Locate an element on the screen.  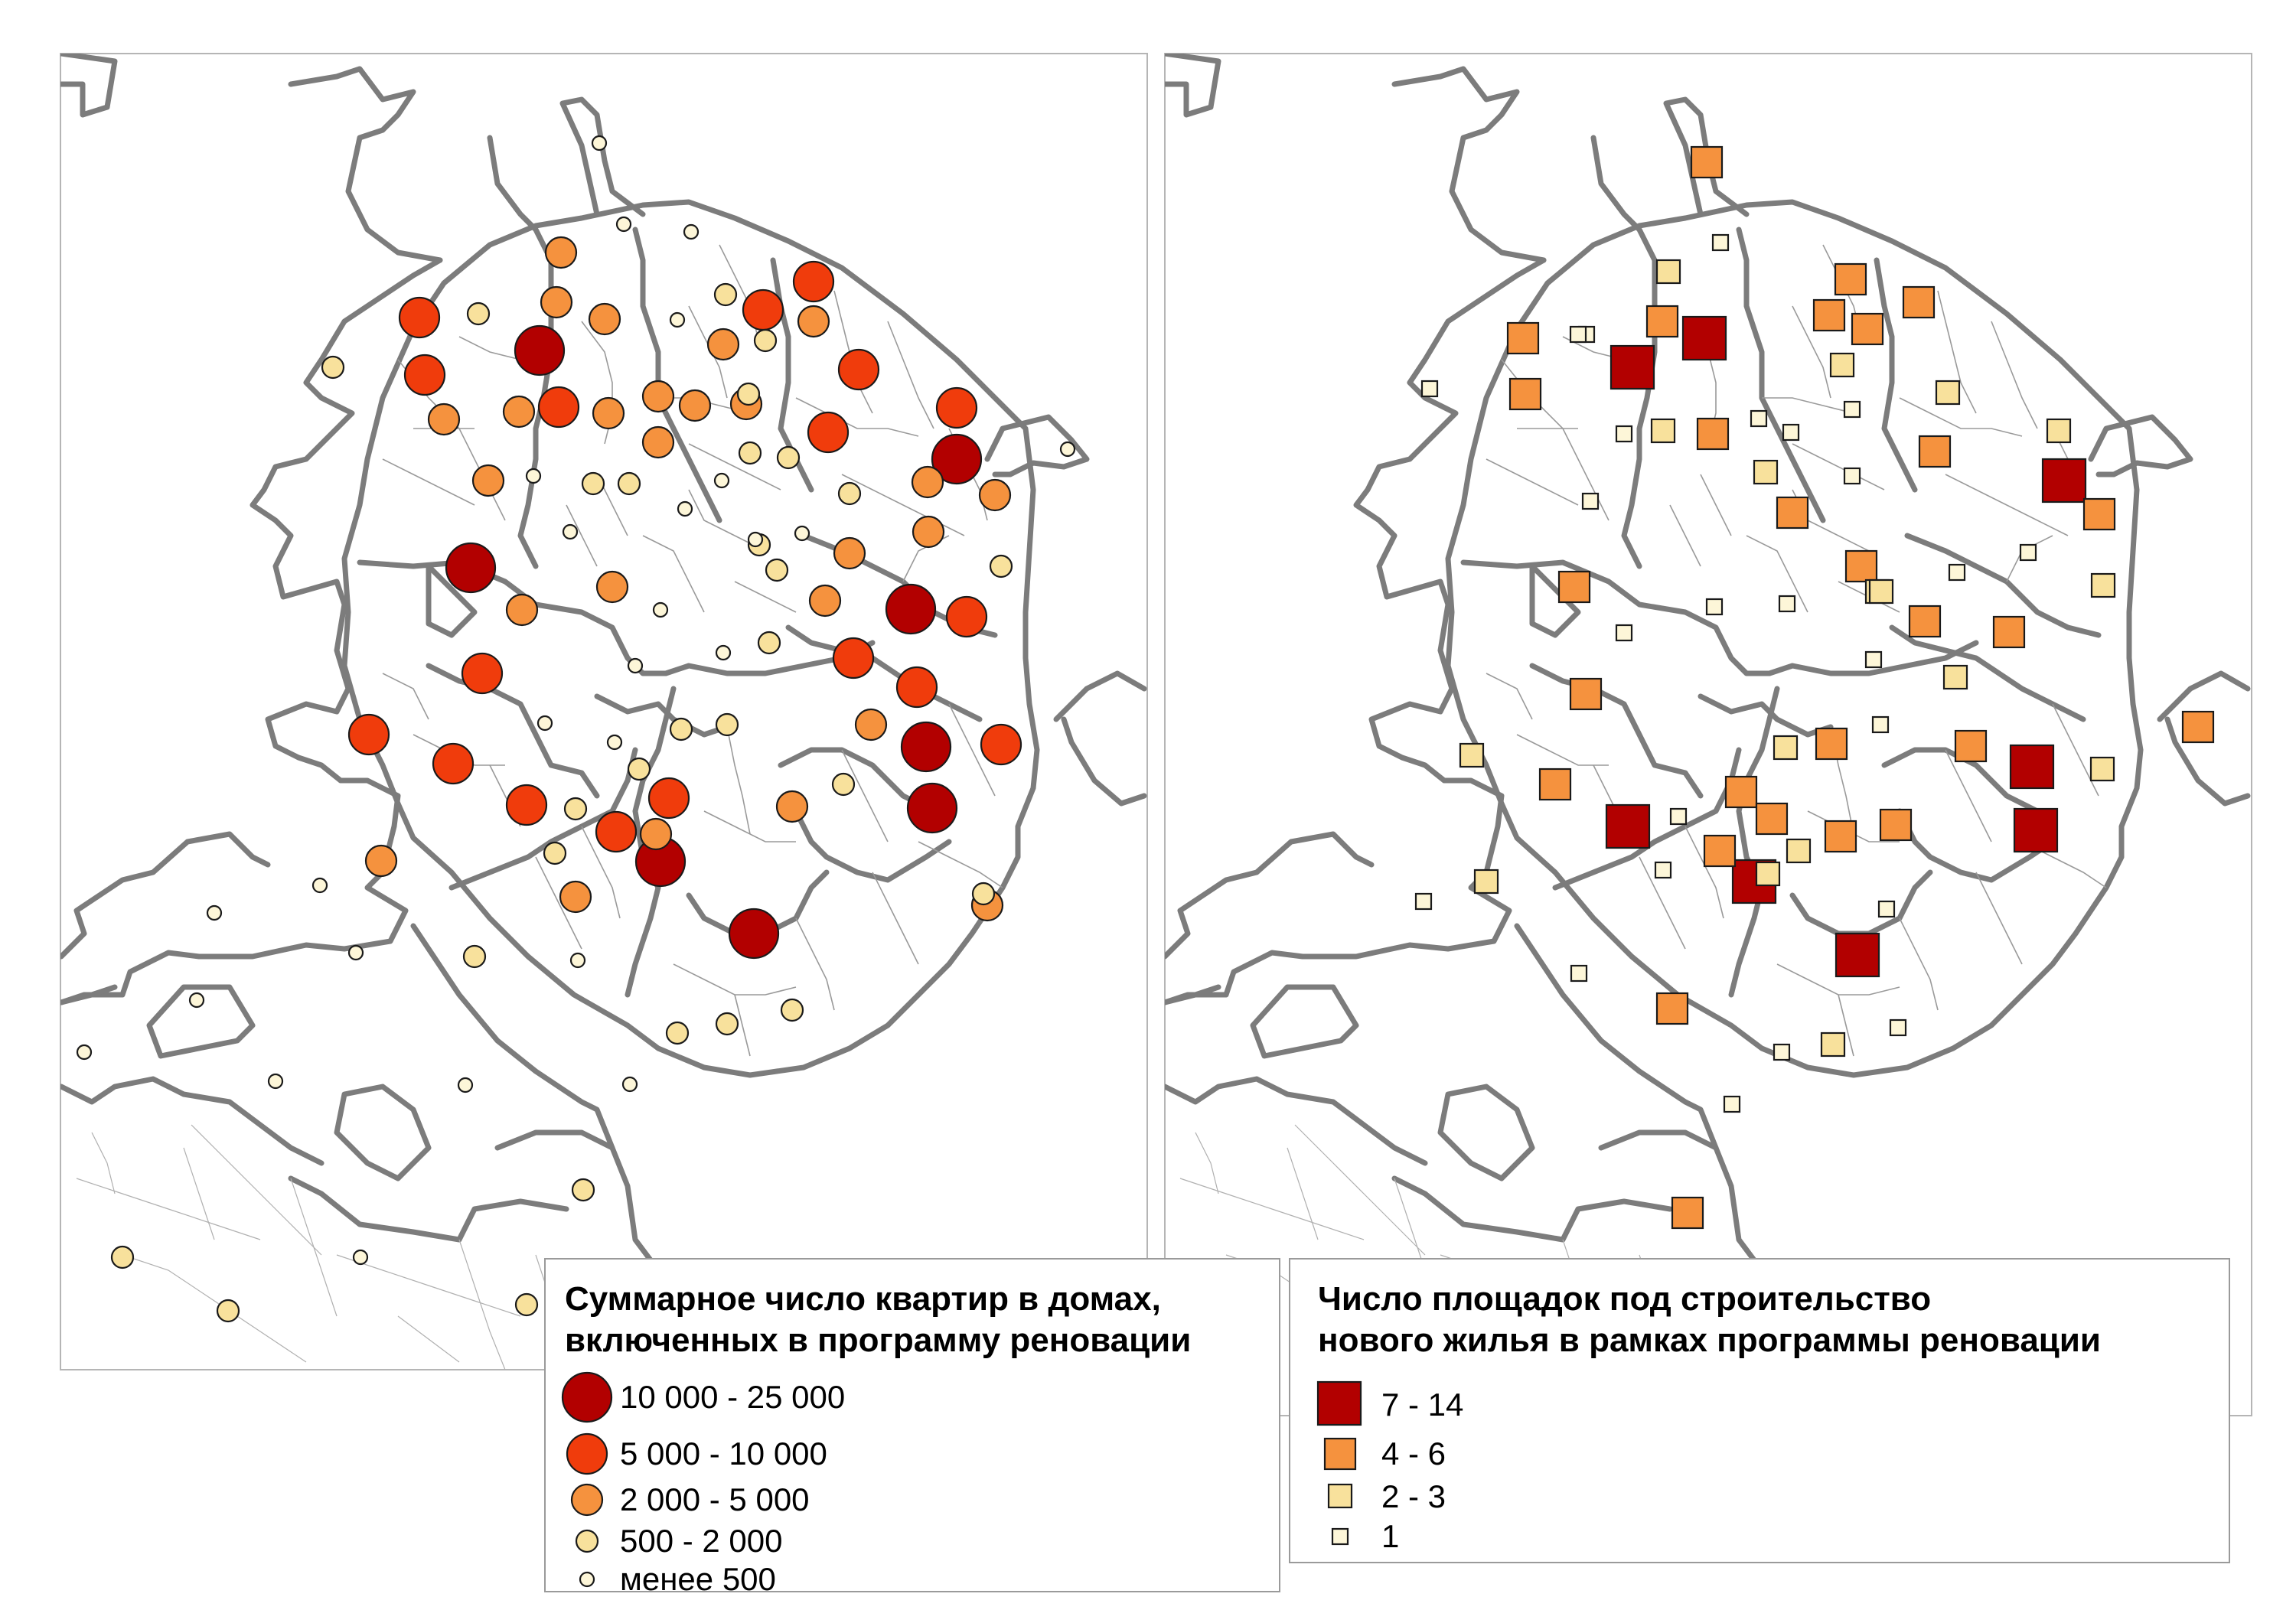
legend-label-sm: 500 - 2 000 is located at coordinates (701, 1541).